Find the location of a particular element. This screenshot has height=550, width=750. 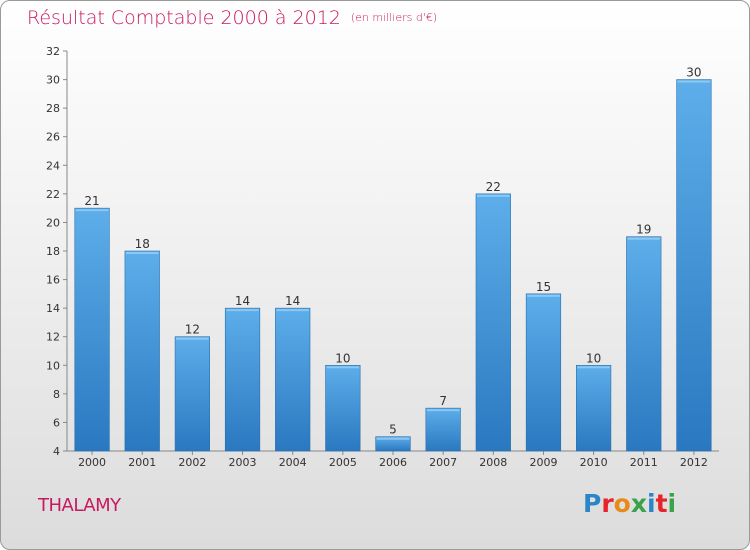

x-tick-label-2000: 2000 is located at coordinates (92, 462).